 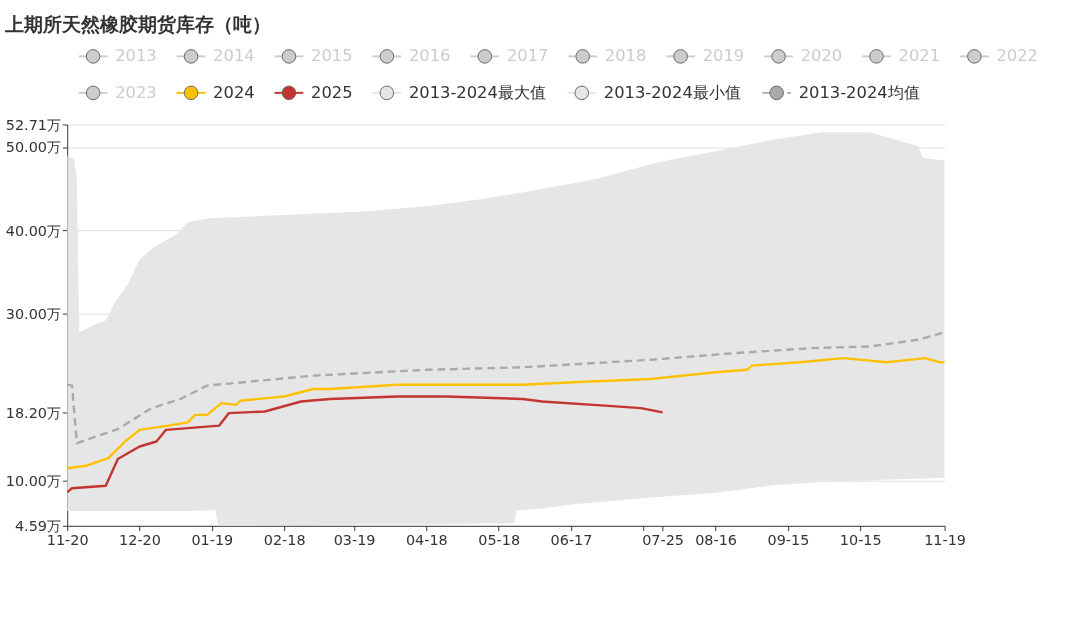 What do you see at coordinates (33, 124) in the screenshot?
I see `y-tick-label: 52.71万` at bounding box center [33, 124].